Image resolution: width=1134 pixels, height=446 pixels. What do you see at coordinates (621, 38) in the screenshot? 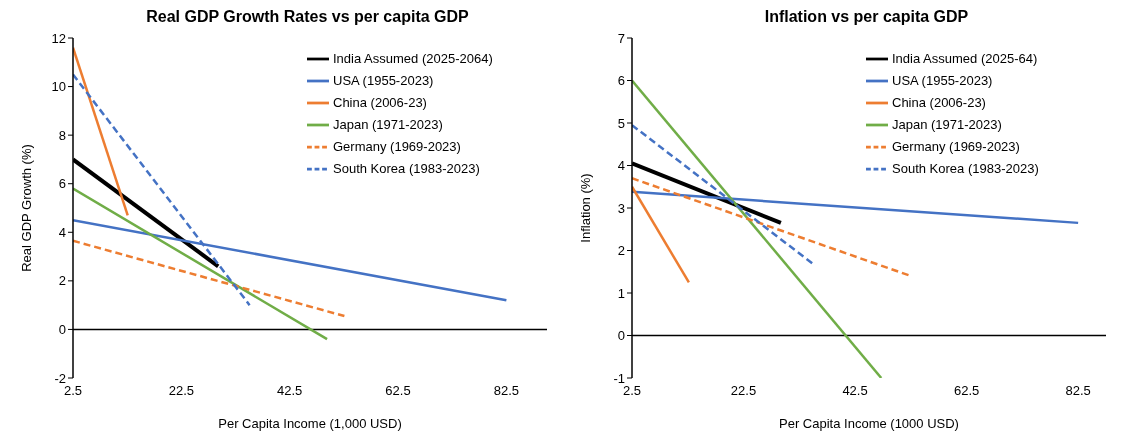
I see `y-tick-label: 7` at bounding box center [621, 38].